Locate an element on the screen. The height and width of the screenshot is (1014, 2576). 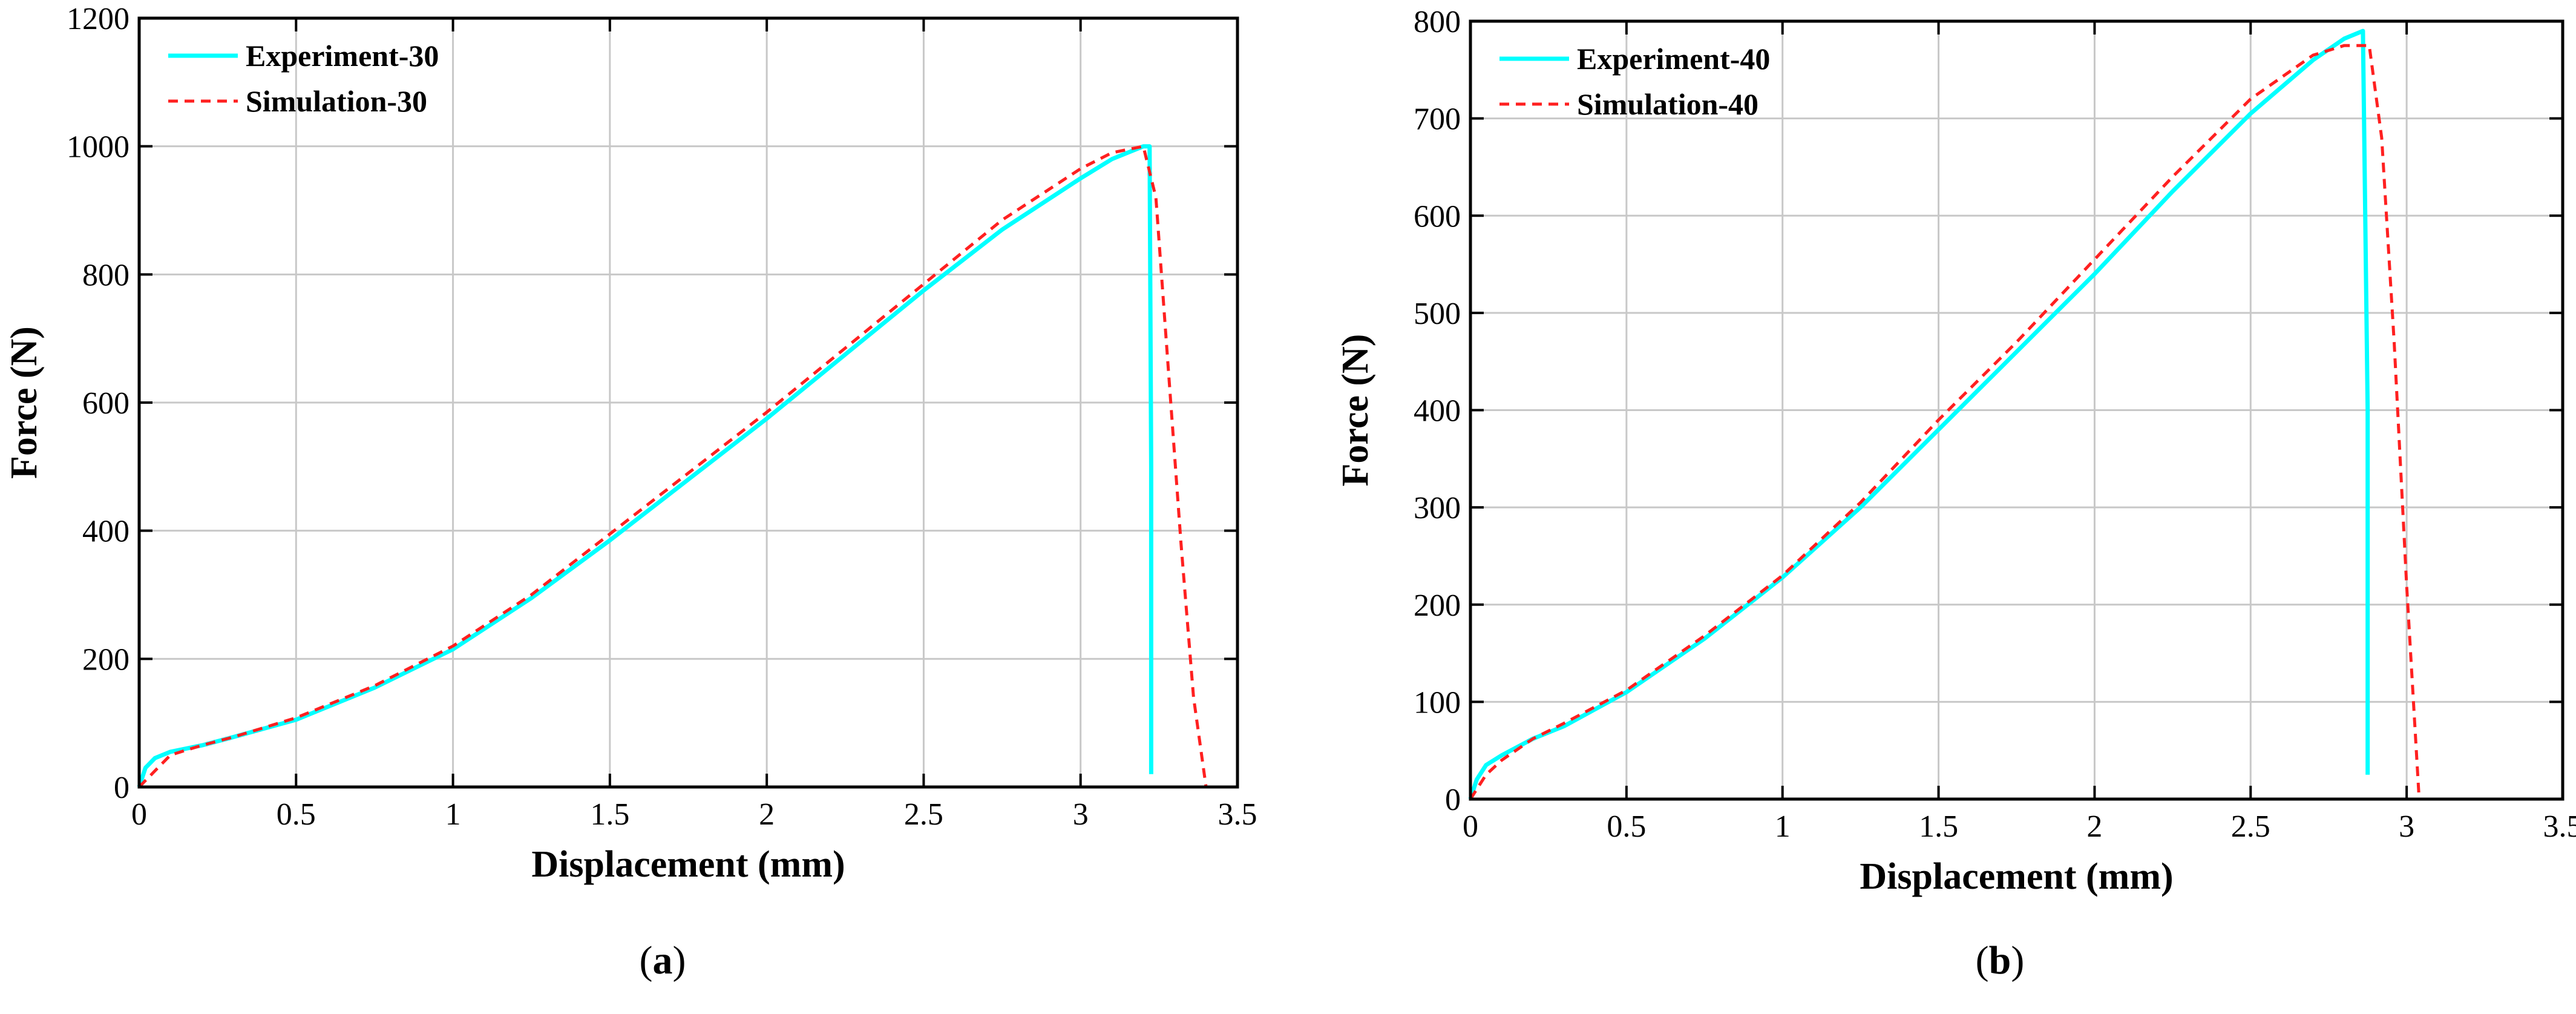
panel-label: (a) is located at coordinates (663, 961).